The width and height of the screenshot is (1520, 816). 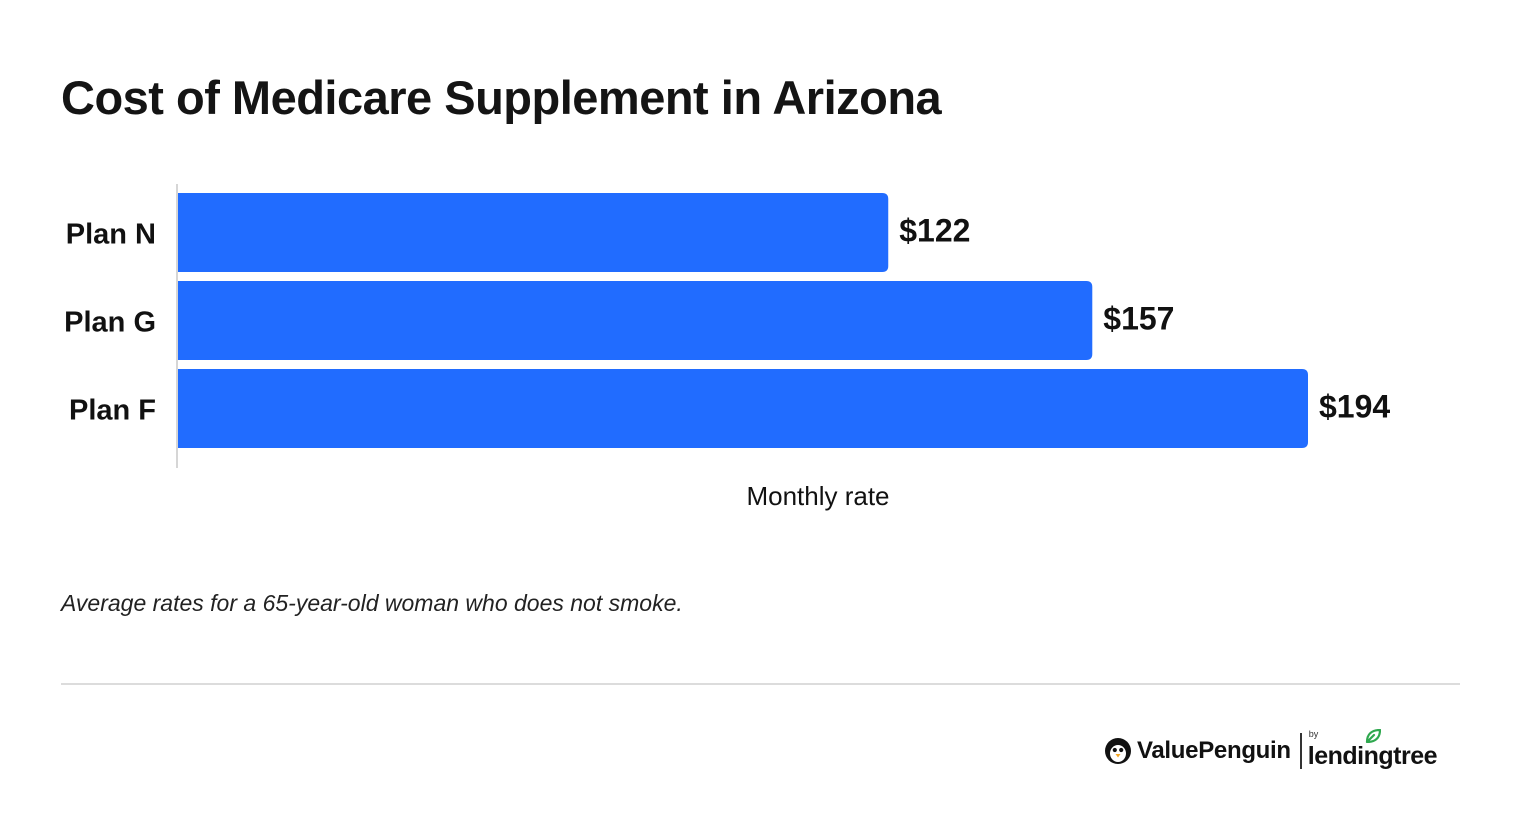 I want to click on data-label: $157, so click(x=1138, y=319).